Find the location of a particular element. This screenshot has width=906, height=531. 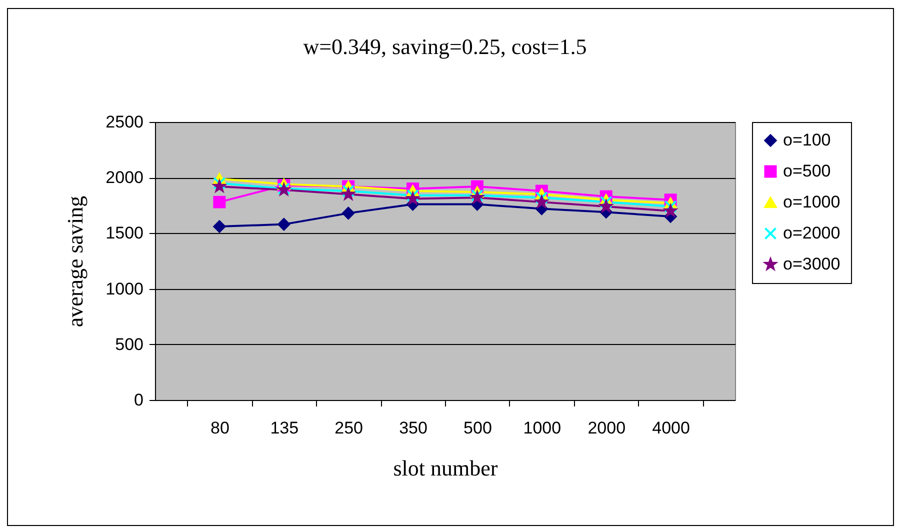

y-tick-label: 500 is located at coordinates (129, 344).